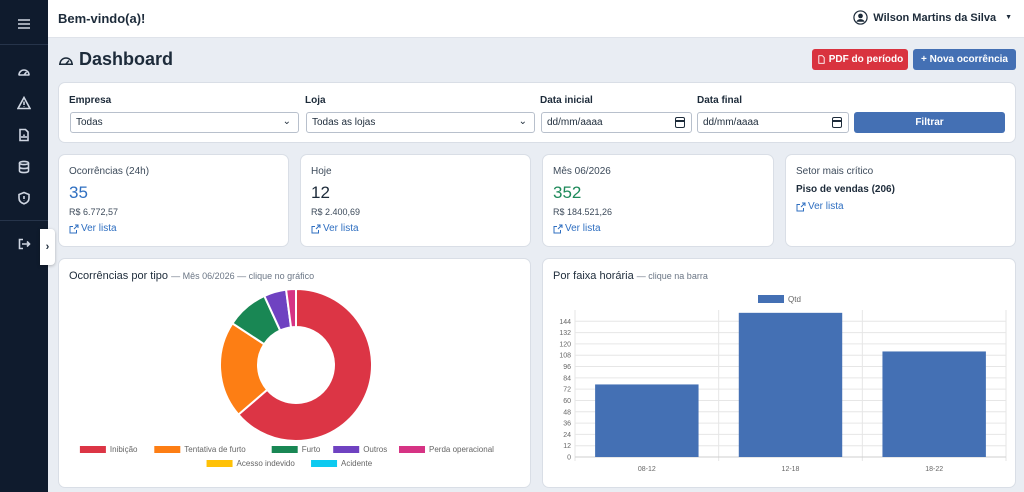  Describe the element at coordinates (90, 100) in the screenshot. I see `empresa-label: Empresa` at that location.